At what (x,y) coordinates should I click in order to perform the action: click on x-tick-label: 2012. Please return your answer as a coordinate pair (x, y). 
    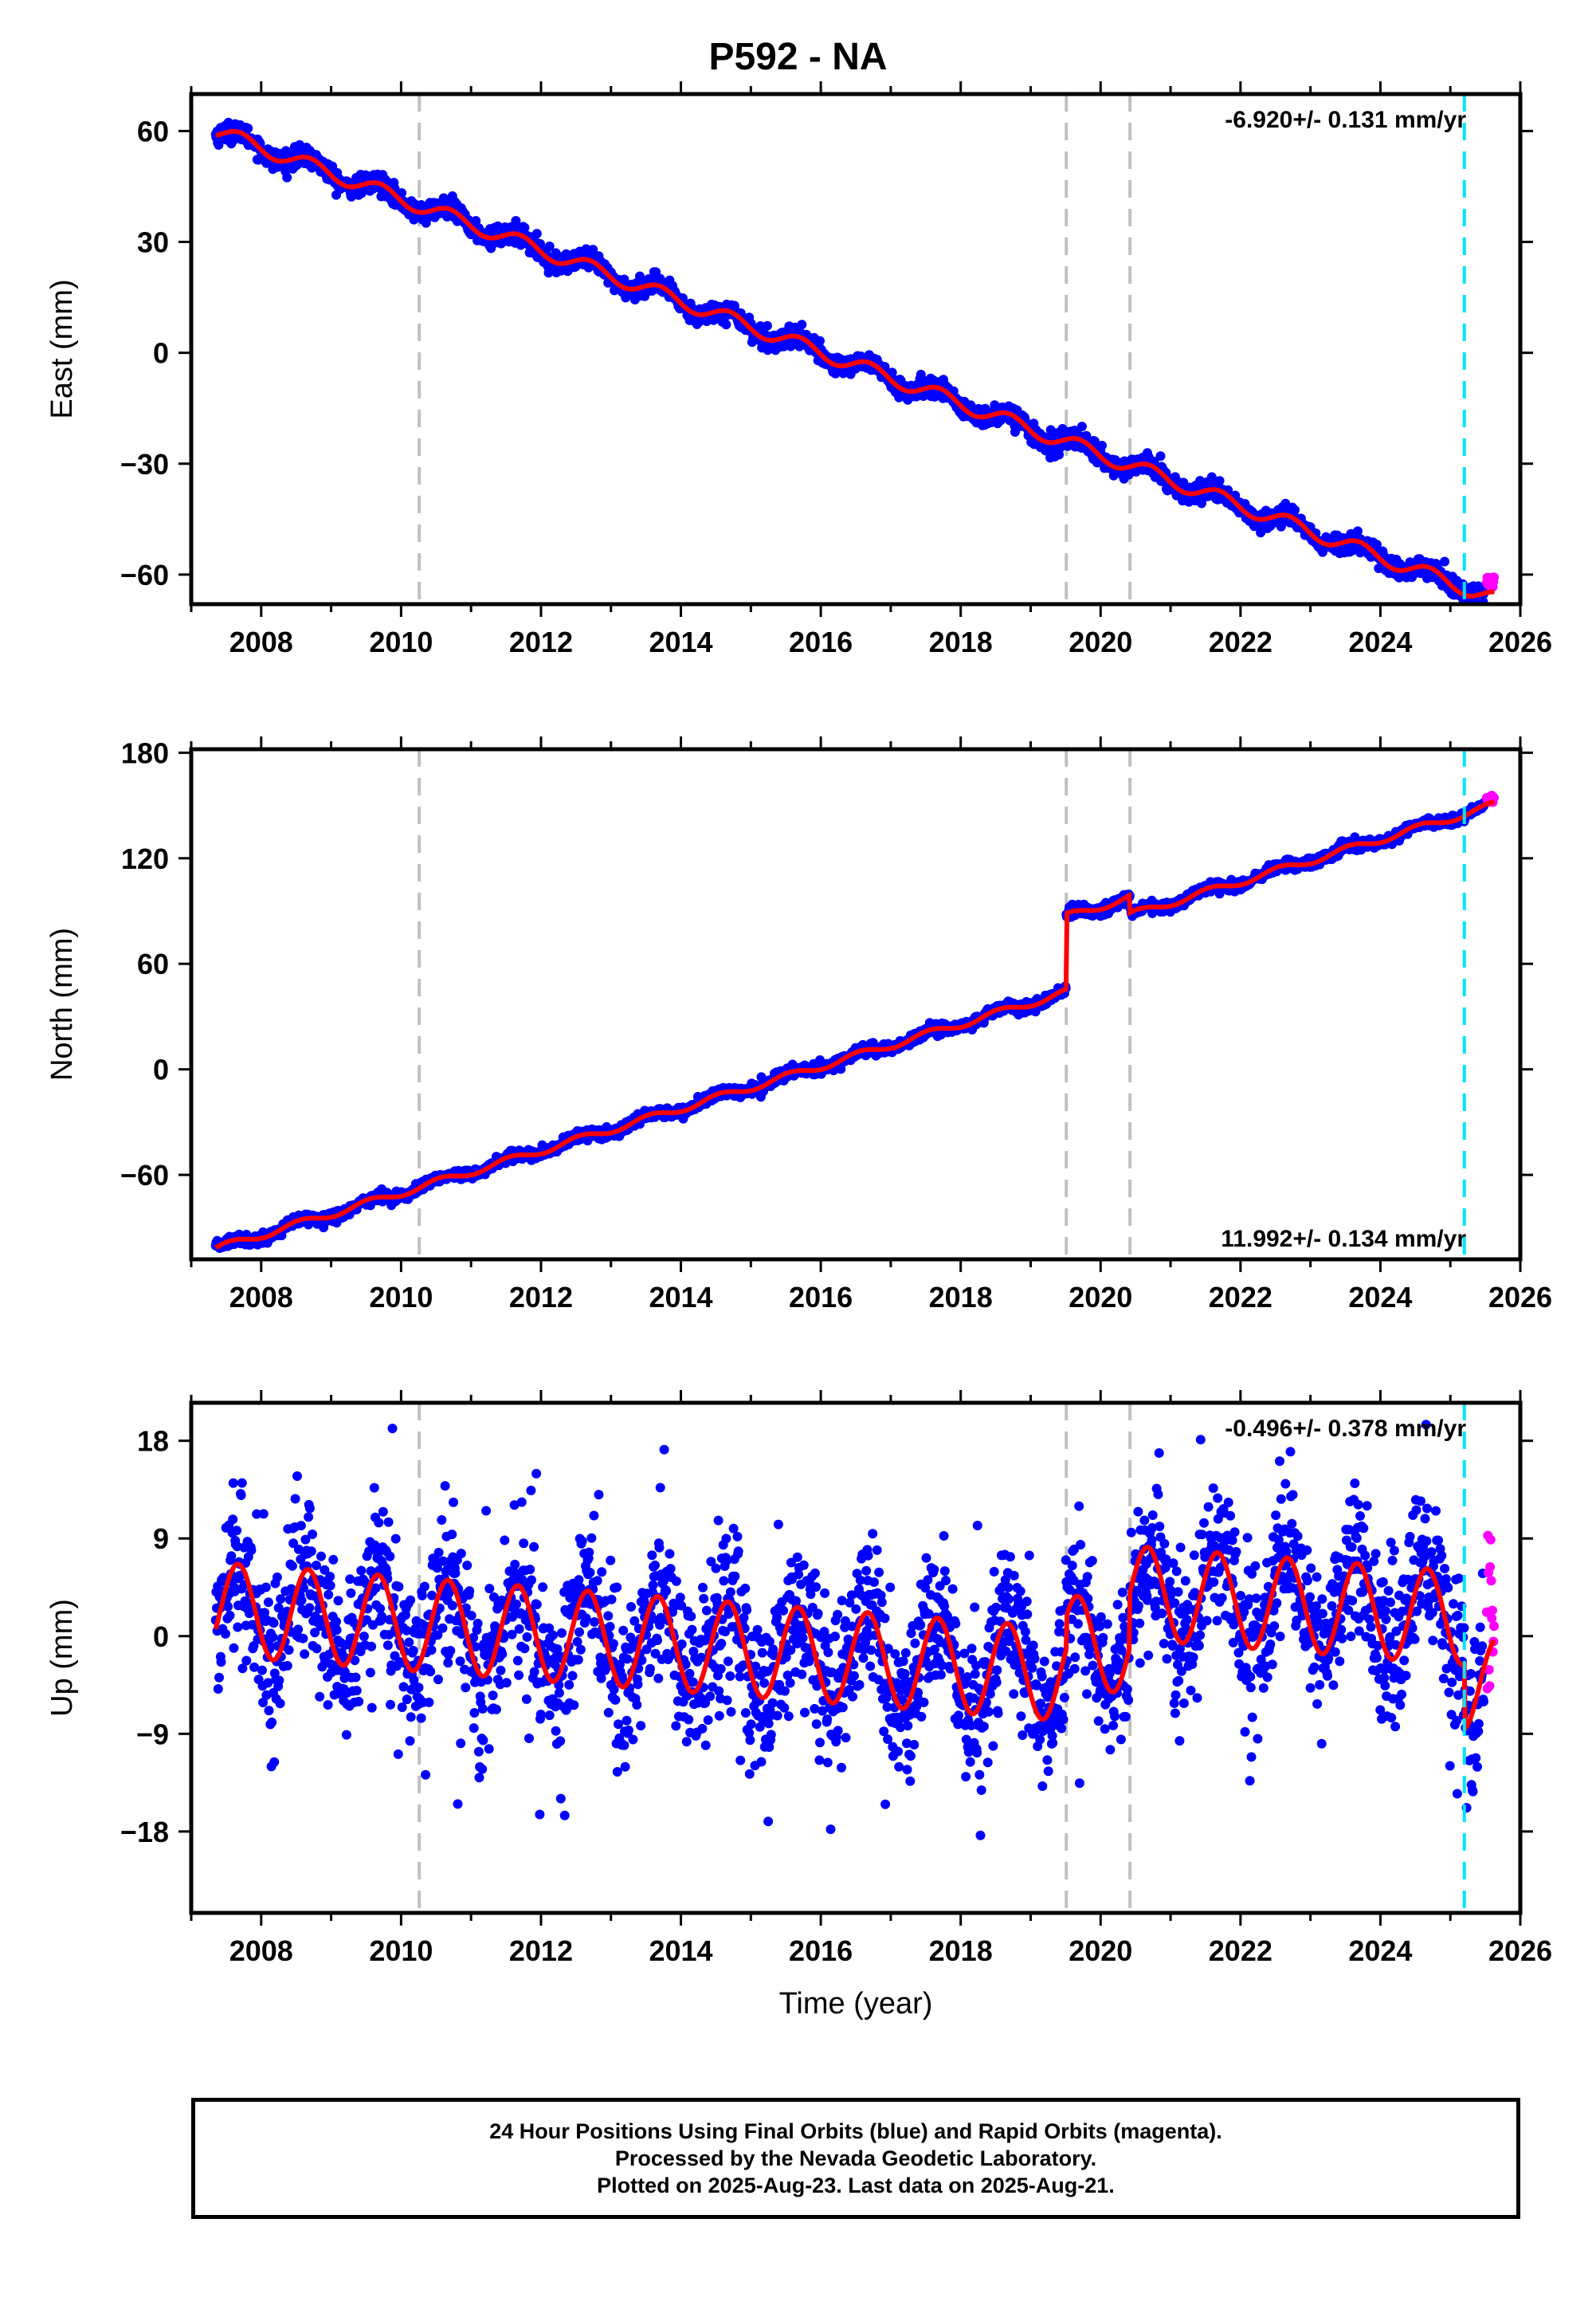
    Looking at the image, I should click on (541, 642).